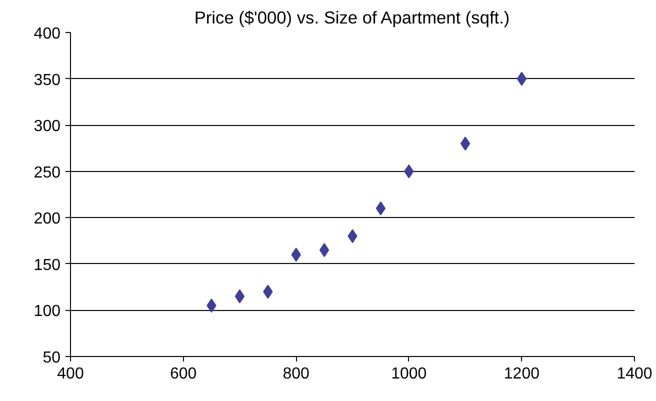  What do you see at coordinates (47, 265) in the screenshot?
I see `y-tick-label: 150` at bounding box center [47, 265].